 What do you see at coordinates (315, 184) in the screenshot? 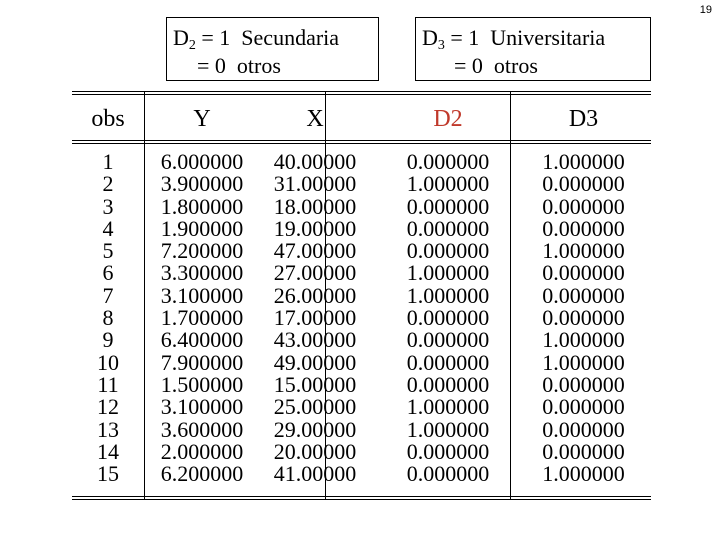
I see `table-cell-x: 31.00000` at bounding box center [315, 184].